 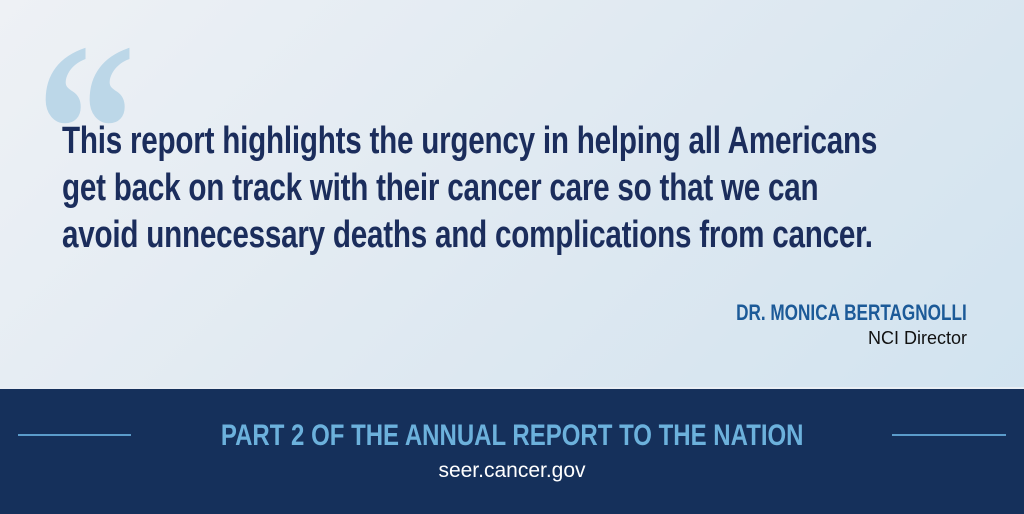 What do you see at coordinates (86, 134) in the screenshot?
I see `quote-mark-icon: “` at bounding box center [86, 134].